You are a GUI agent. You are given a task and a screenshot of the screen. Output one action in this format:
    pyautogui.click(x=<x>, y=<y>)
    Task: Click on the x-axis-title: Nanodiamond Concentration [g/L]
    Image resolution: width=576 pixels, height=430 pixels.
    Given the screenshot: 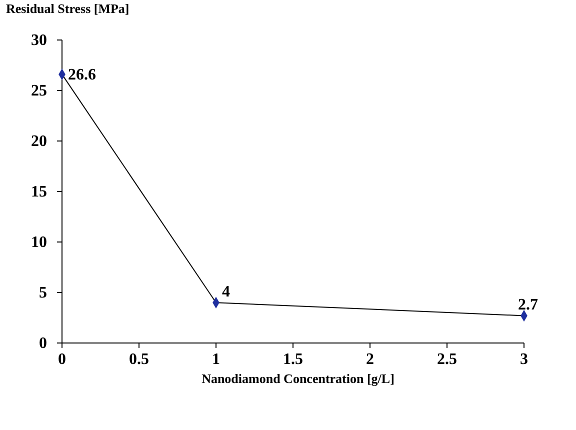 What is the action you would take?
    pyautogui.click(x=298, y=378)
    